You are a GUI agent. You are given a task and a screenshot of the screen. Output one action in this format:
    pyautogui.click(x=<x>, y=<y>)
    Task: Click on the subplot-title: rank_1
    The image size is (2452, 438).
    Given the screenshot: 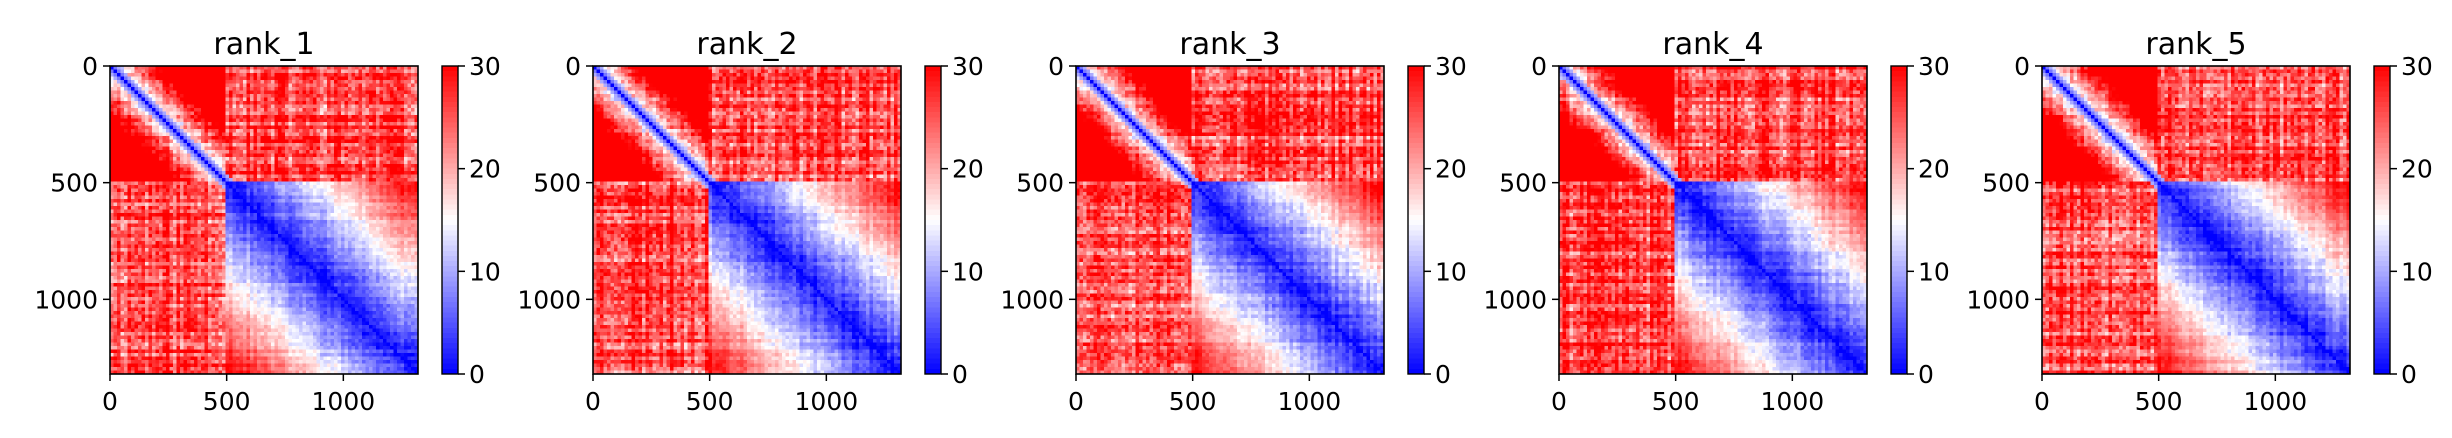 What is the action you would take?
    pyautogui.click(x=263, y=44)
    